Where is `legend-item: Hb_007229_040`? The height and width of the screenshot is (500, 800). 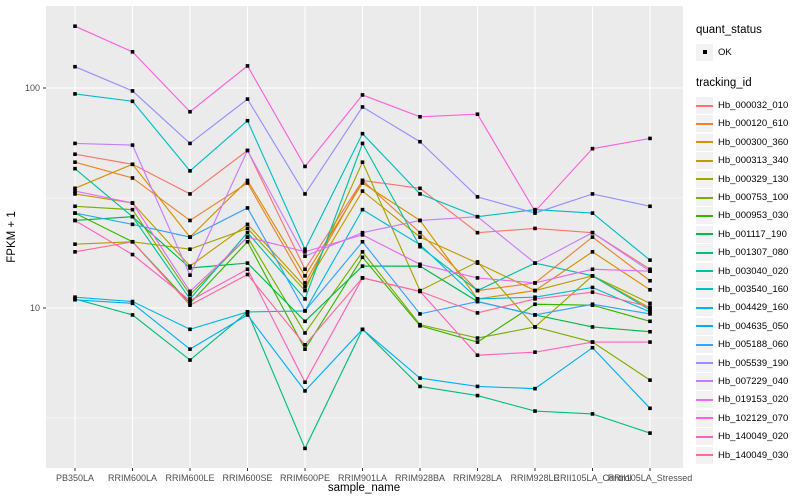 legend-item: Hb_007229_040 is located at coordinates (748, 381).